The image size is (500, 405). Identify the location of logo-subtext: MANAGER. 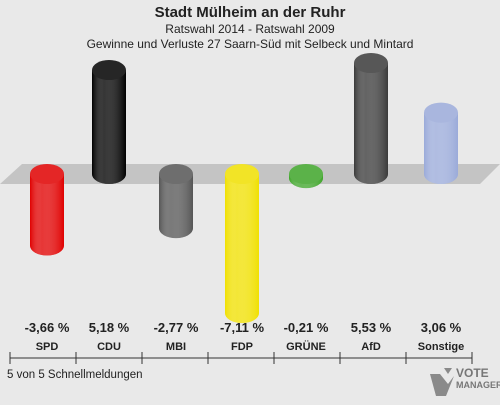
(478, 385).